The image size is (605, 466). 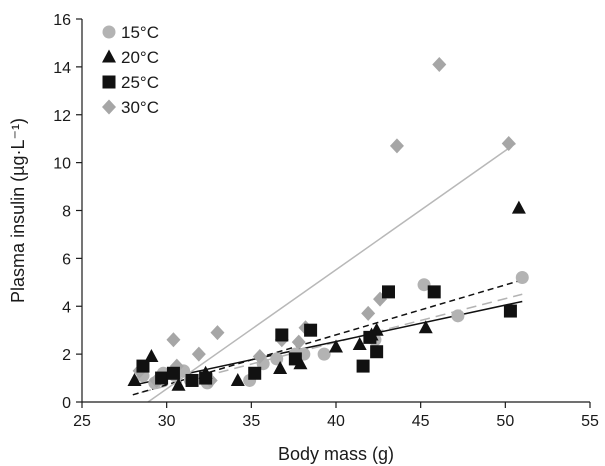 I want to click on y-tick-label: 14, so click(x=62, y=68).